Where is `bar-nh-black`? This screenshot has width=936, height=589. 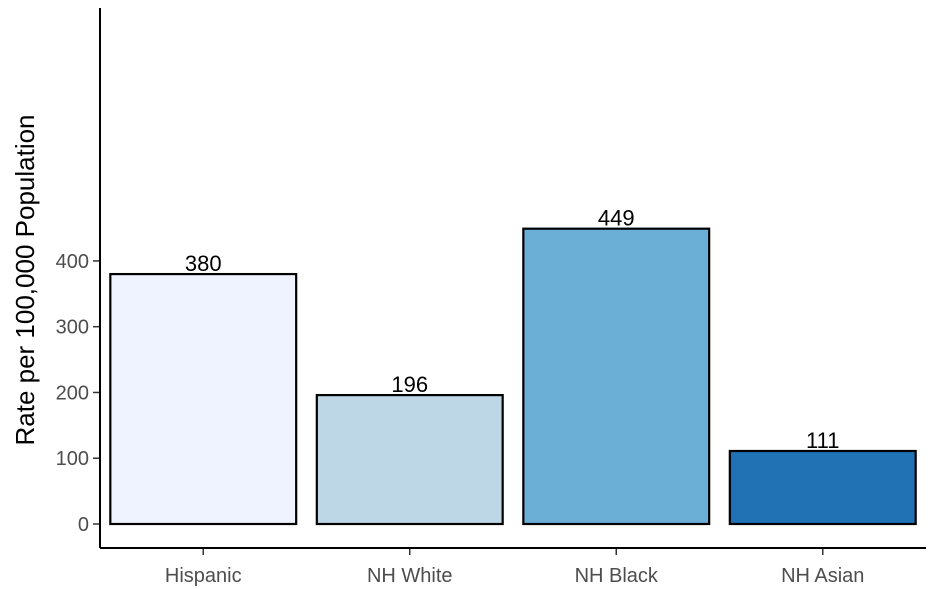 bar-nh-black is located at coordinates (616, 376).